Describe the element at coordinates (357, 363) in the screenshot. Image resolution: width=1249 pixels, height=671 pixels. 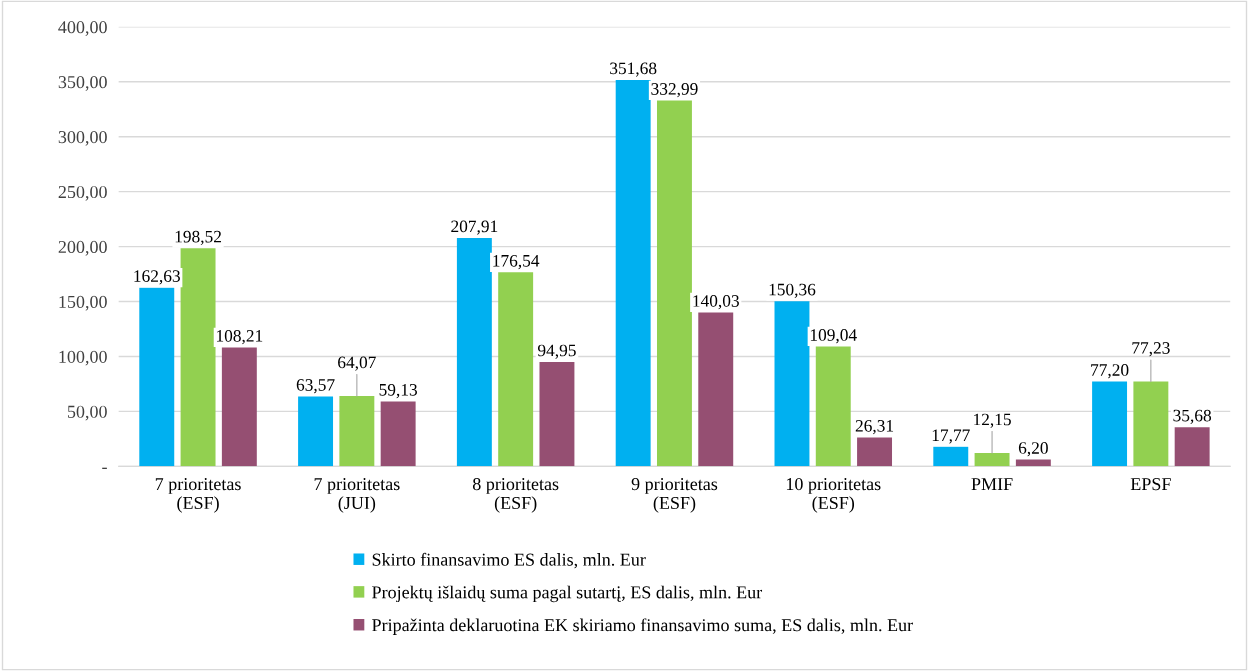
I see `data-label: 64,07` at that location.